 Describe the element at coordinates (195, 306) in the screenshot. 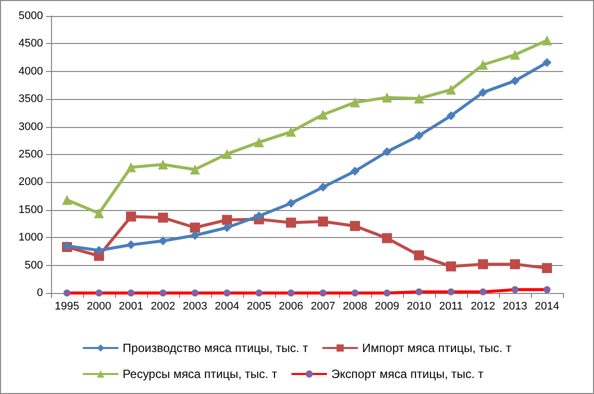

I see `x-tick-label: 2003` at that location.